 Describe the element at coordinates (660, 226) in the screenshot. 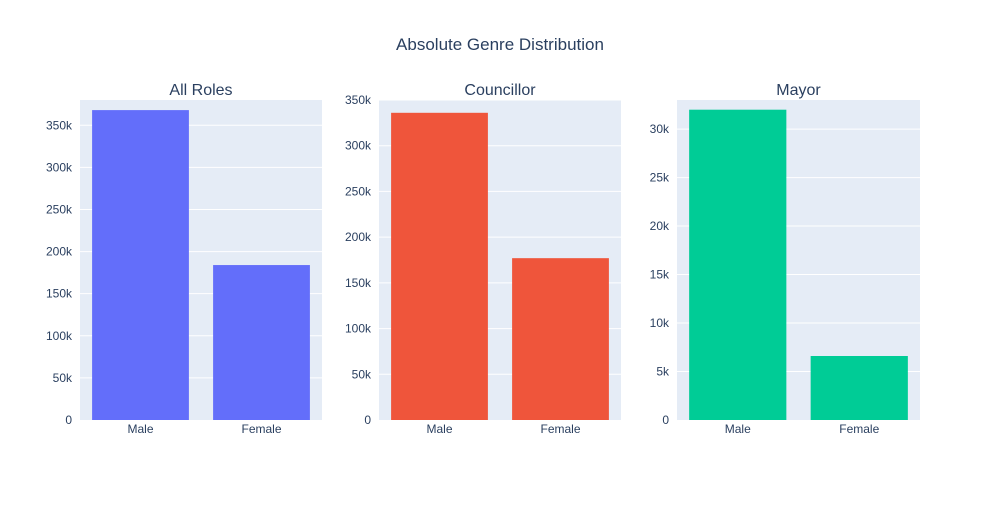

I see `y-tick-label: 20k` at that location.